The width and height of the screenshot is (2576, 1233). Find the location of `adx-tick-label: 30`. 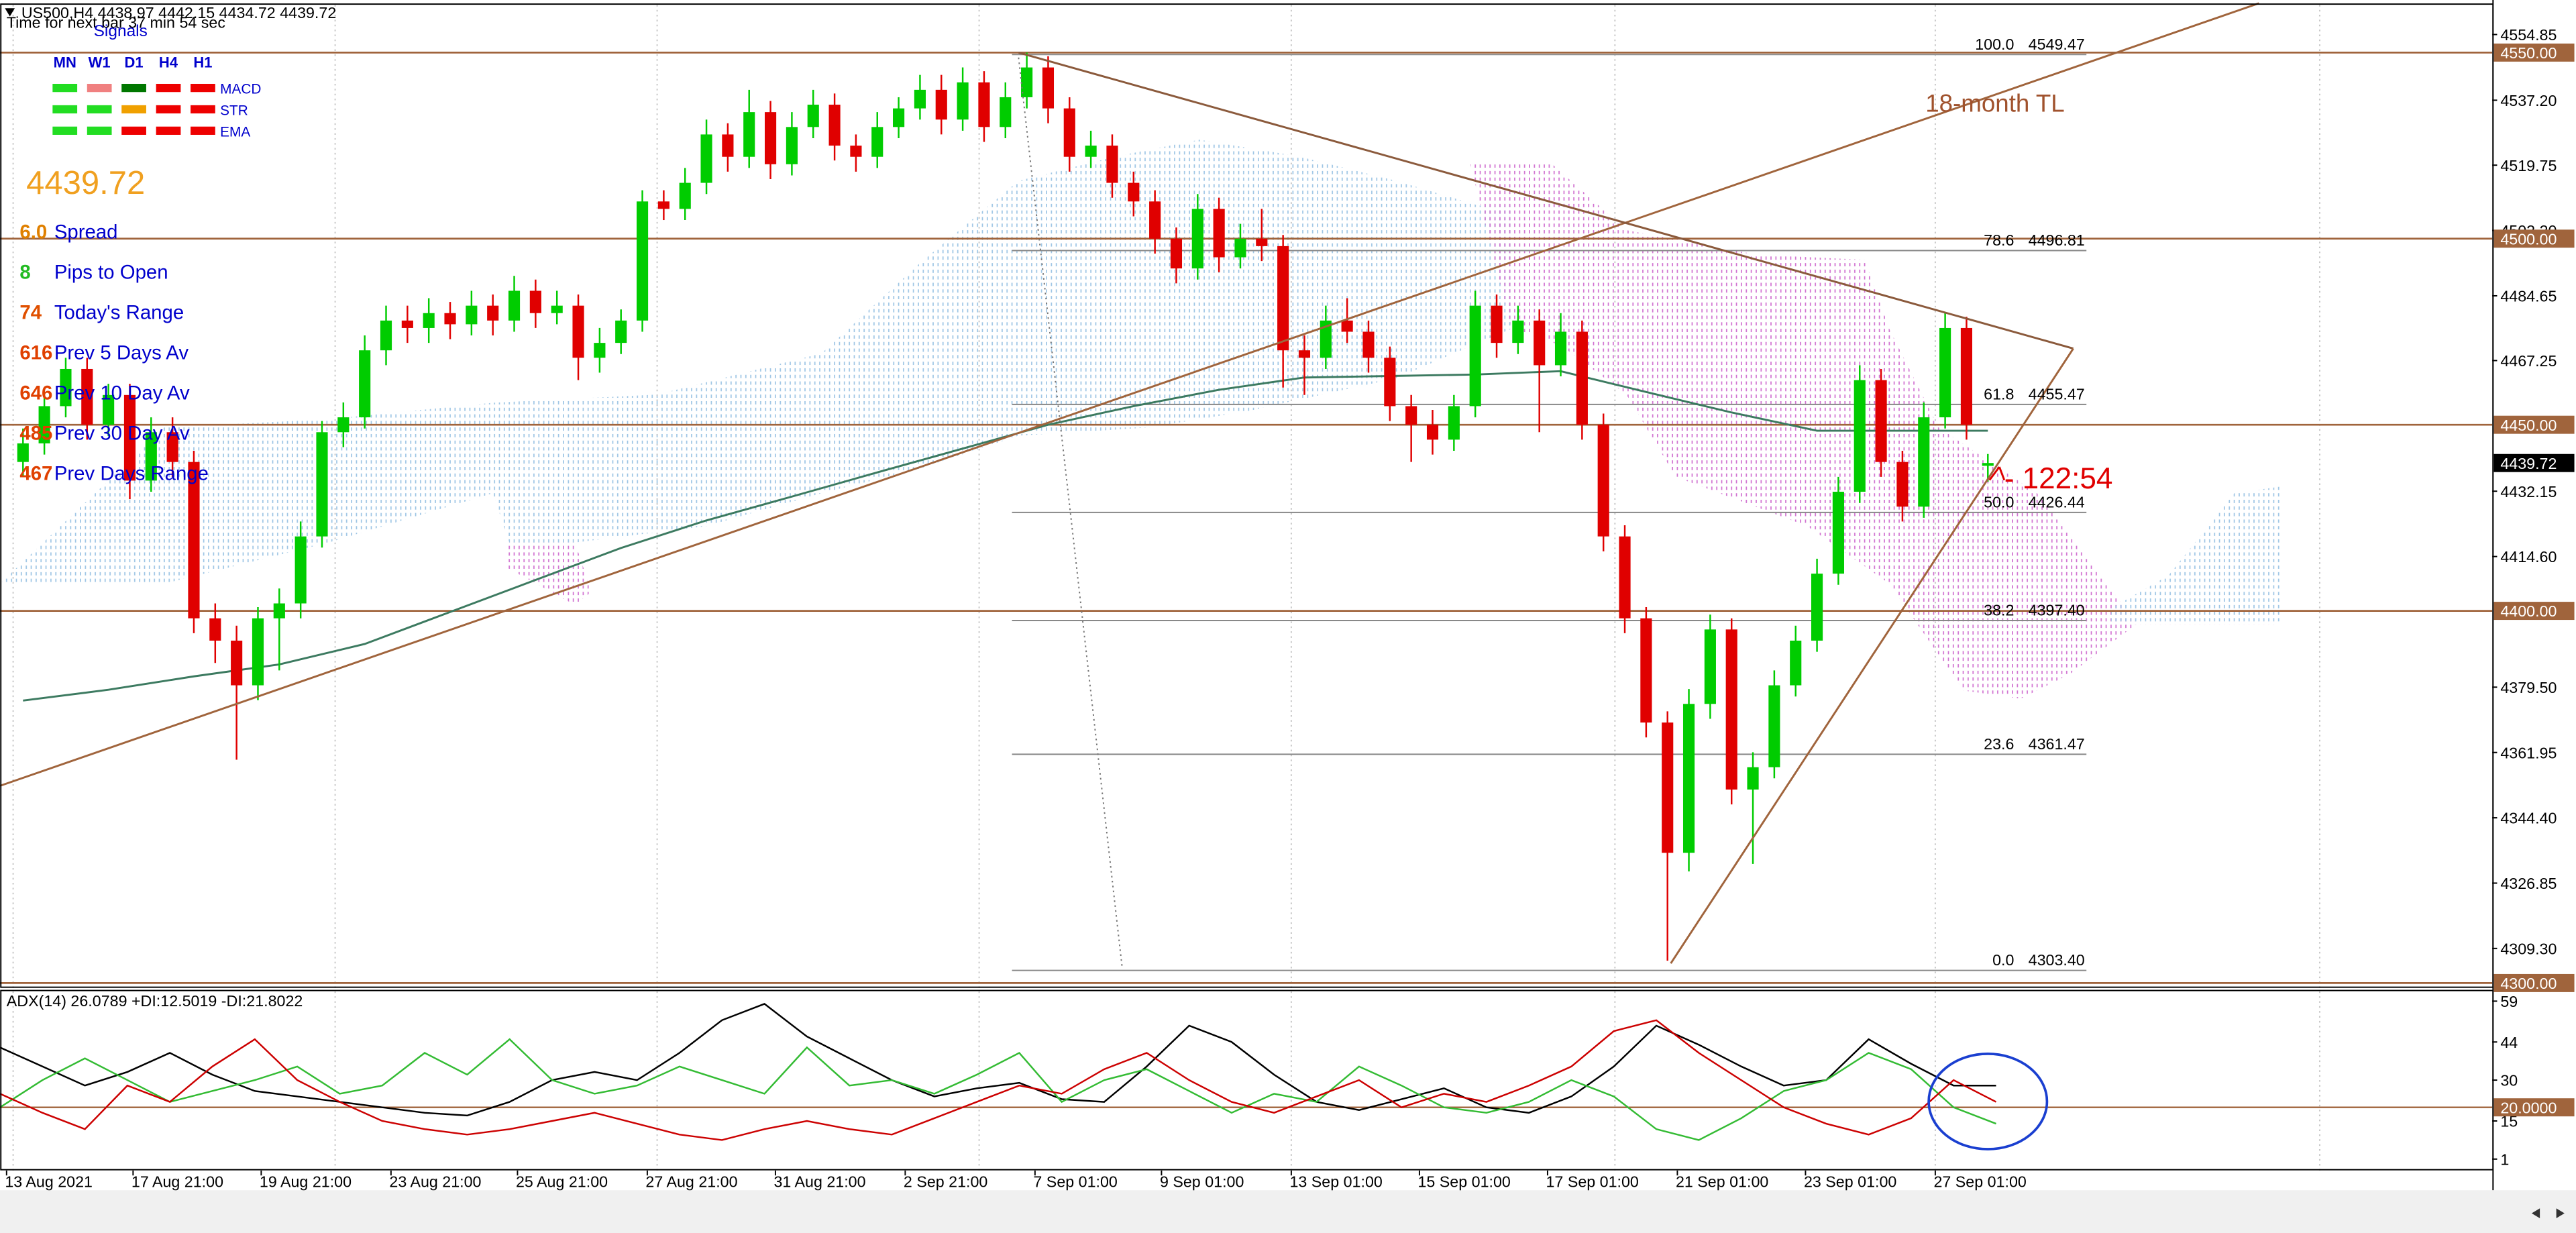

adx-tick-label: 30 is located at coordinates (2509, 1081).